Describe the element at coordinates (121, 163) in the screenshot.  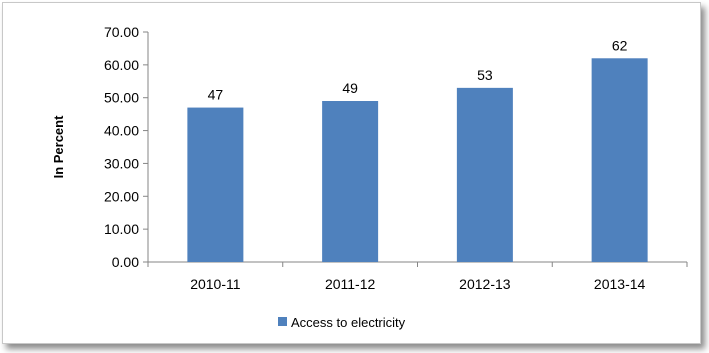
I see `y-tick-label: 30.00` at that location.